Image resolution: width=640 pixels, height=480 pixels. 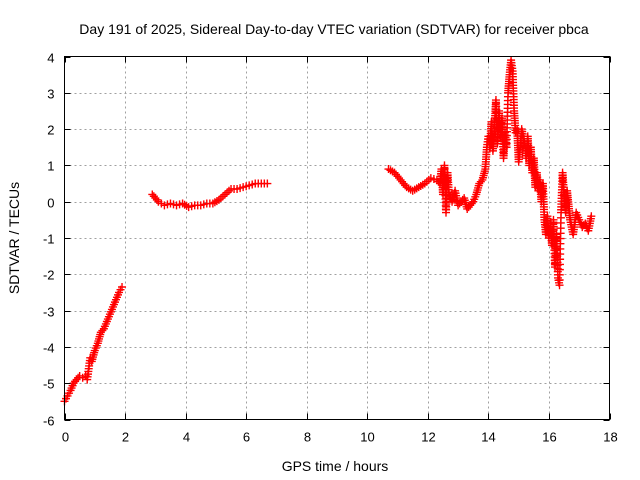 I want to click on y-tick-label: 4, so click(x=50, y=58).